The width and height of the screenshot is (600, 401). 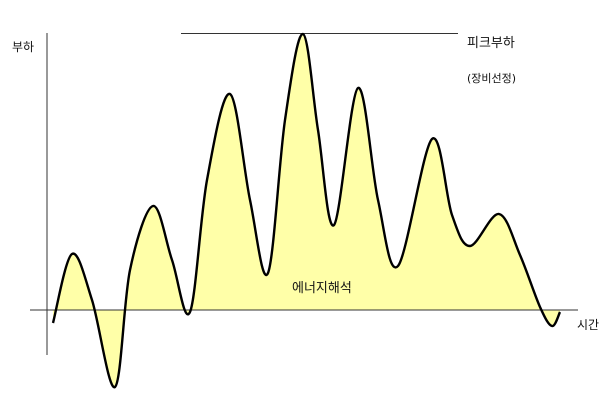 What do you see at coordinates (492, 78) in the screenshot?
I see `peak-load-note: (장비선정)` at bounding box center [492, 78].